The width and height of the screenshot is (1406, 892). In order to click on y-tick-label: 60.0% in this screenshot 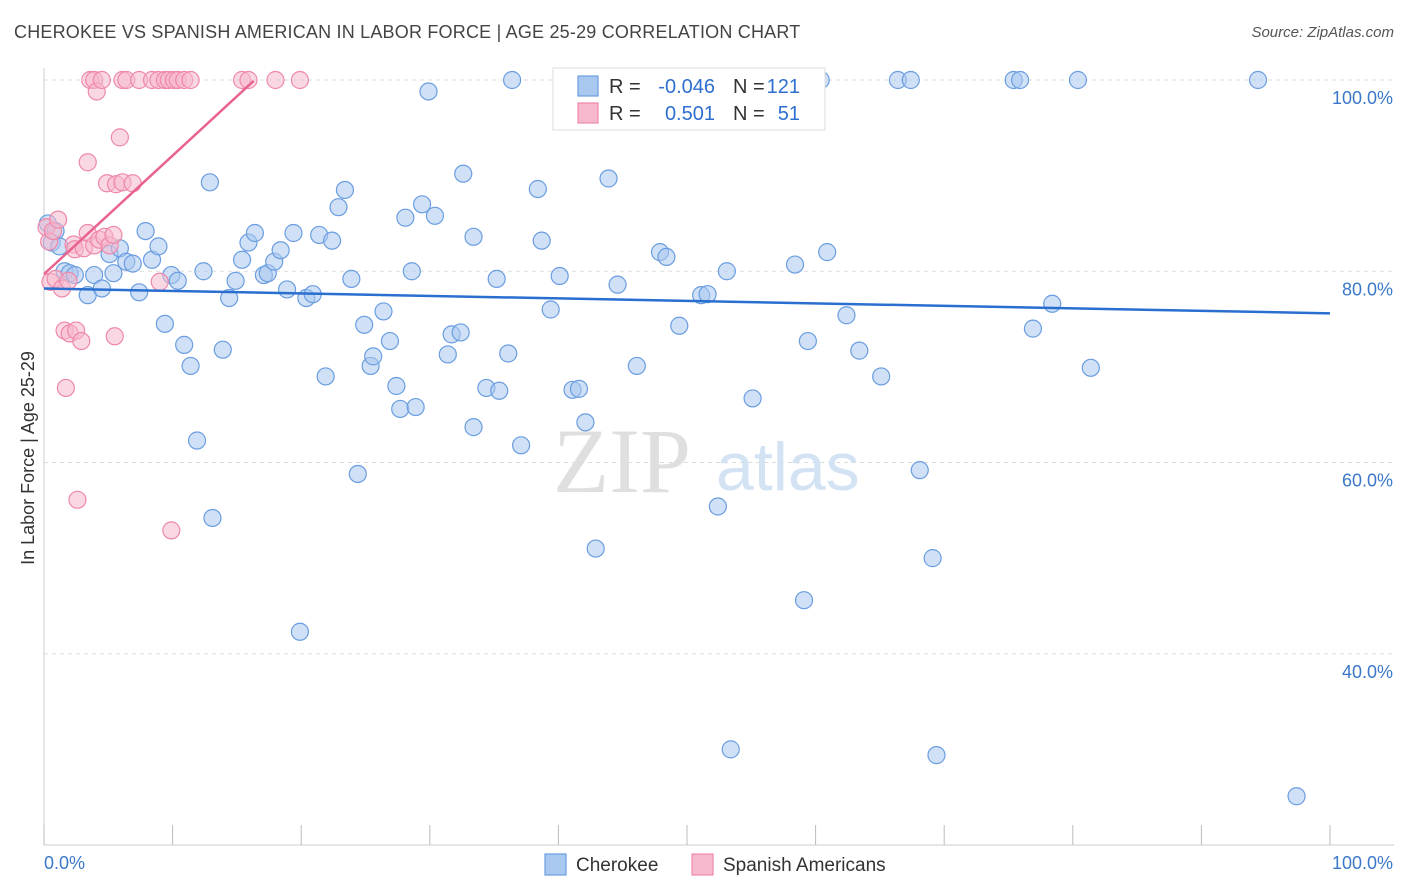, I will do `click(1367, 481)`.